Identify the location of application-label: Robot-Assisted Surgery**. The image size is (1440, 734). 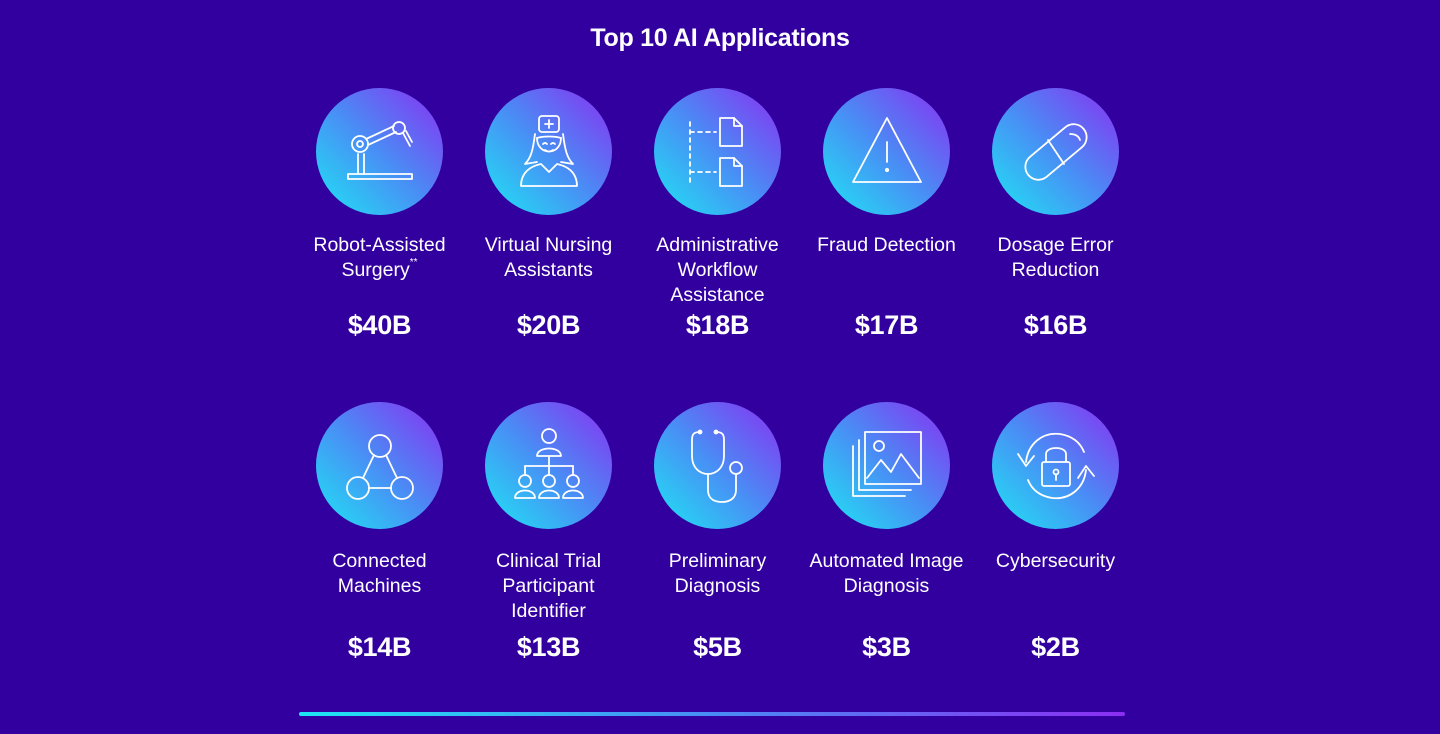
(379, 257).